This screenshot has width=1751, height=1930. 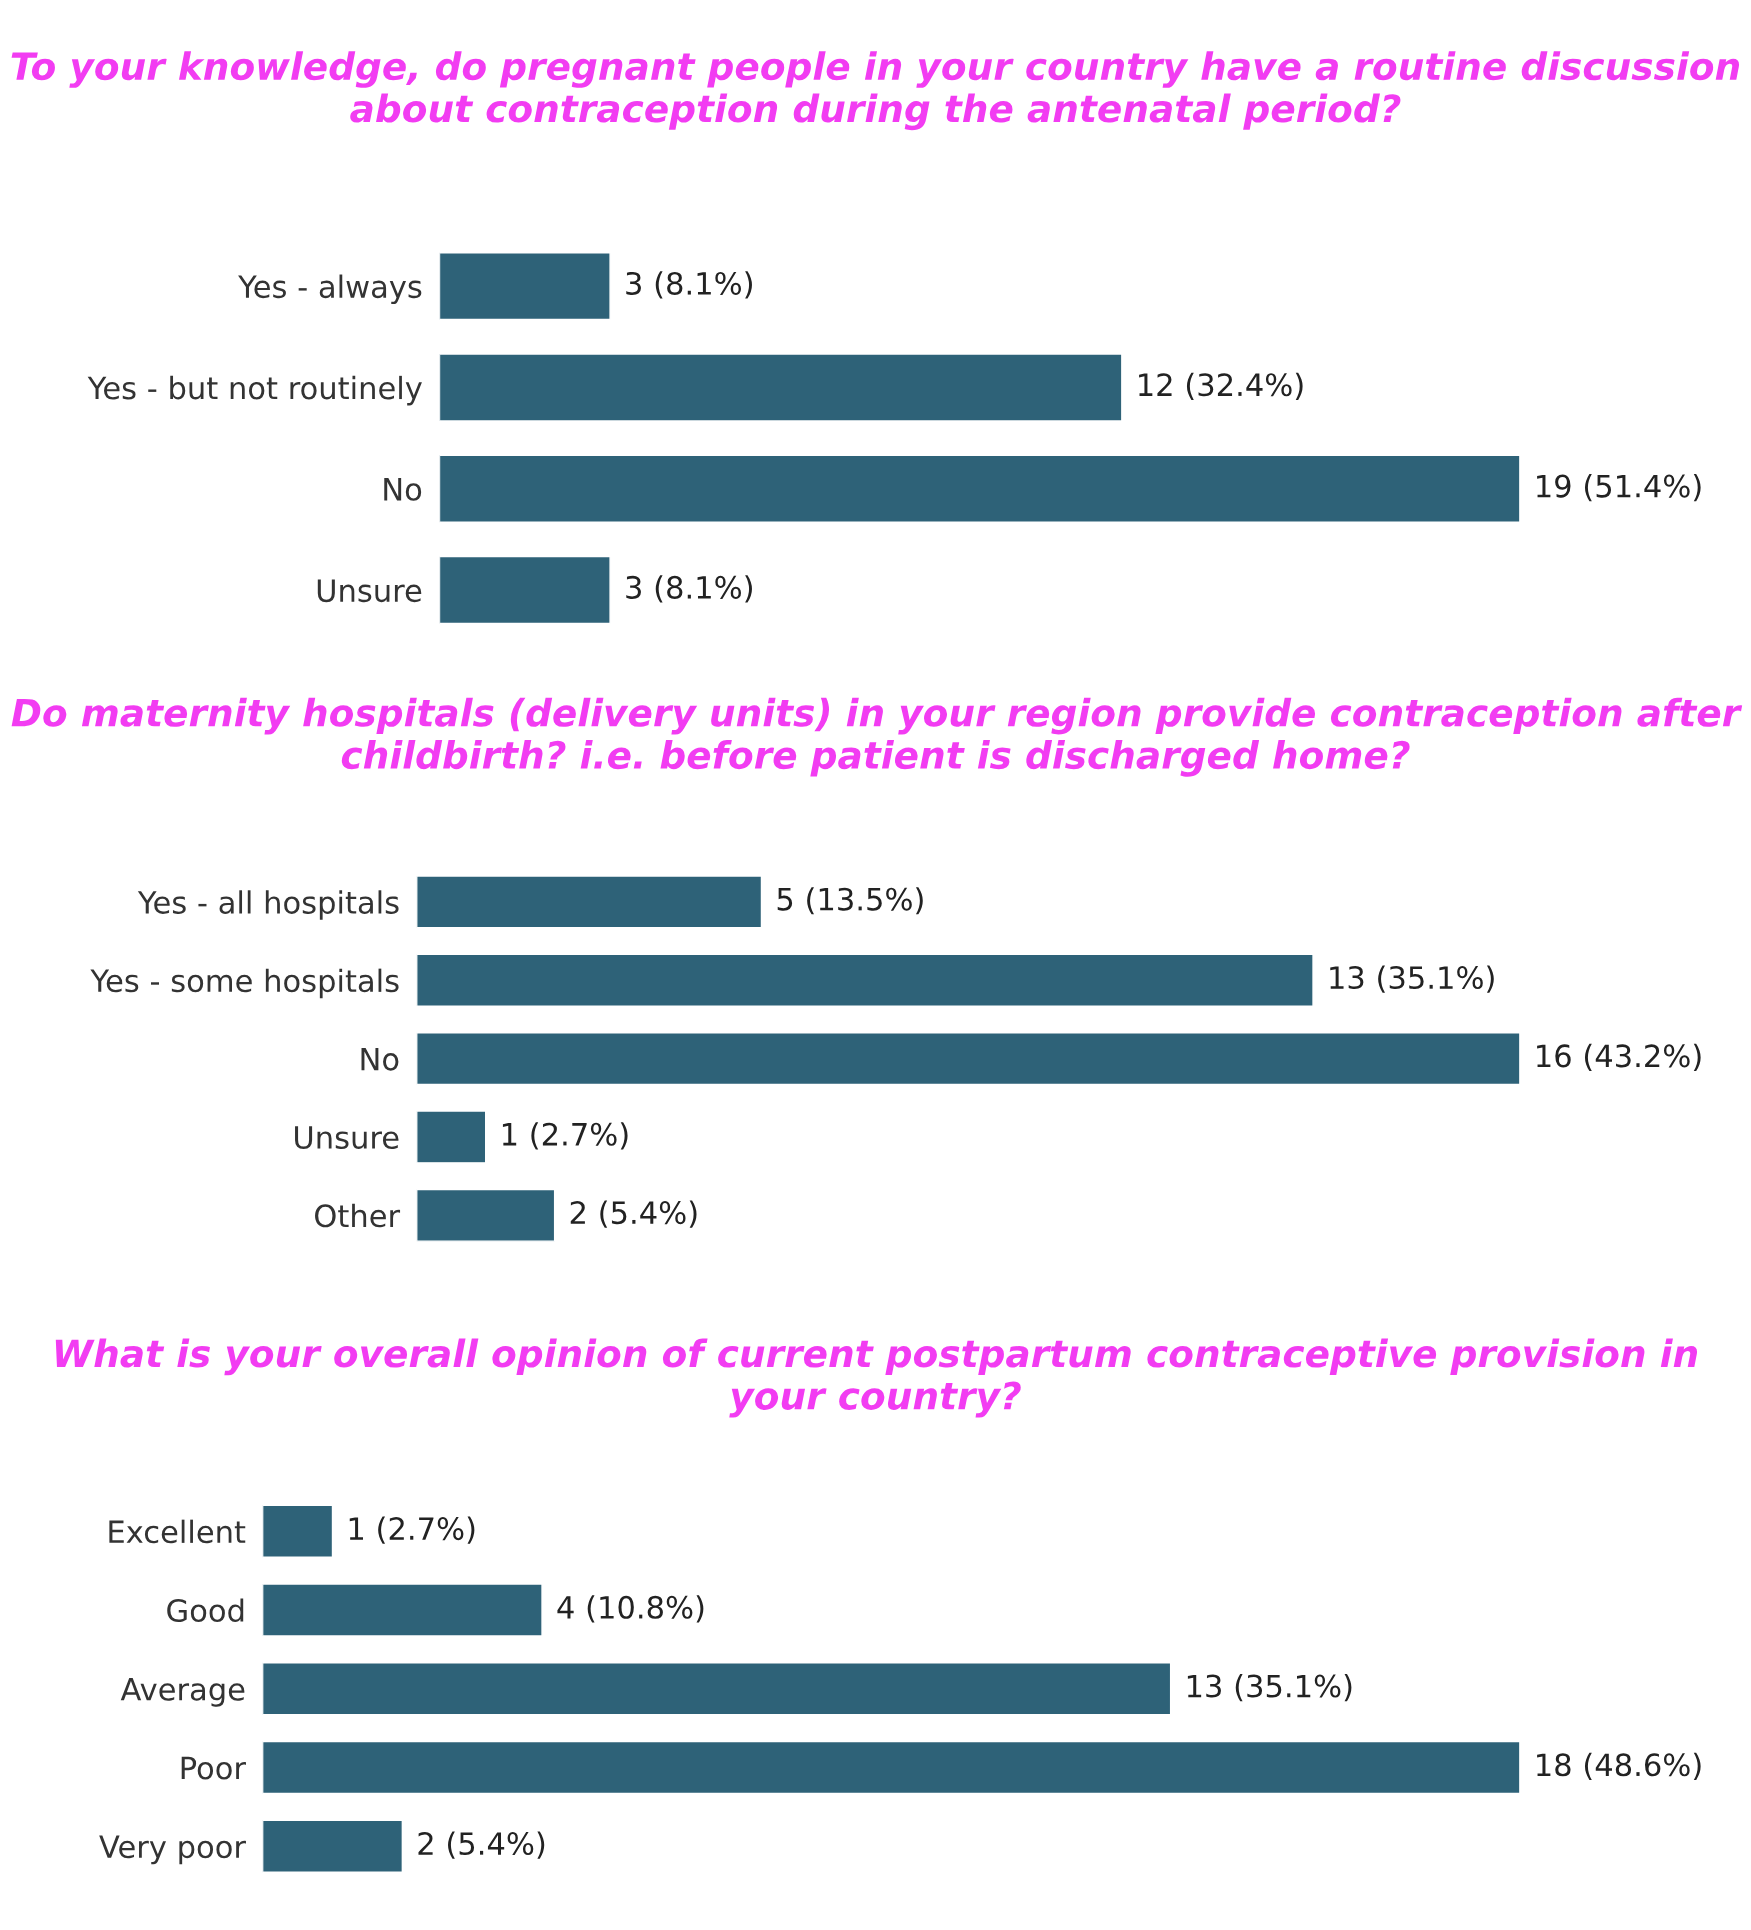 What do you see at coordinates (254, 390) in the screenshot?
I see `y-tick-label: Yes - but not routinely` at bounding box center [254, 390].